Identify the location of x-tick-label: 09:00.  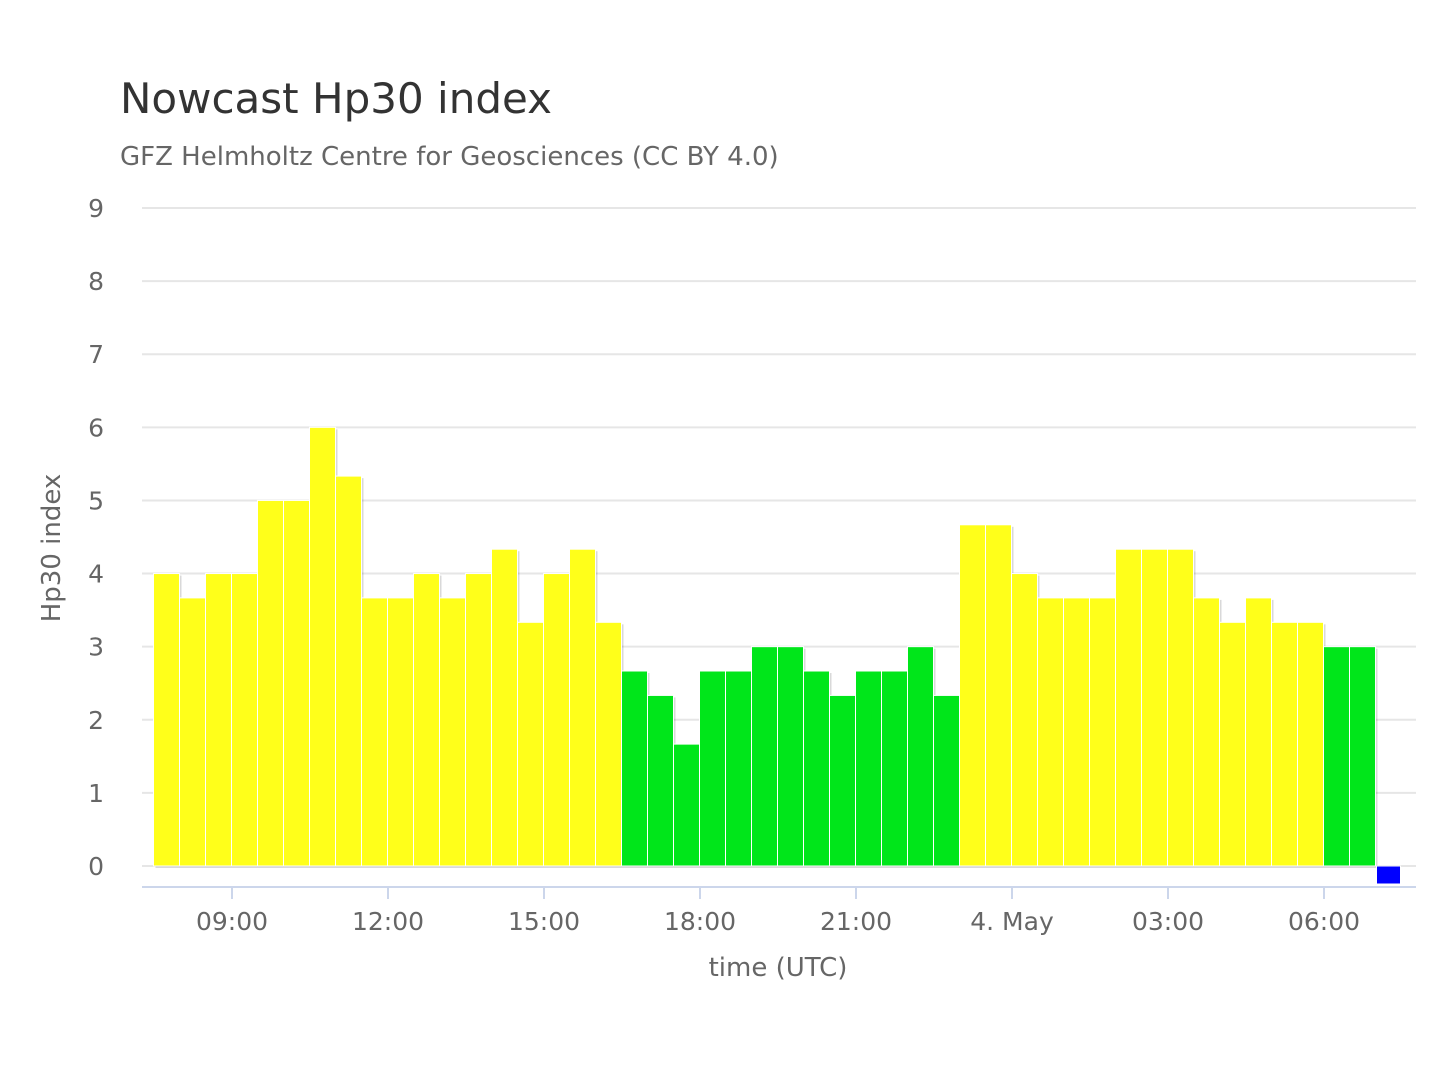
(232, 921).